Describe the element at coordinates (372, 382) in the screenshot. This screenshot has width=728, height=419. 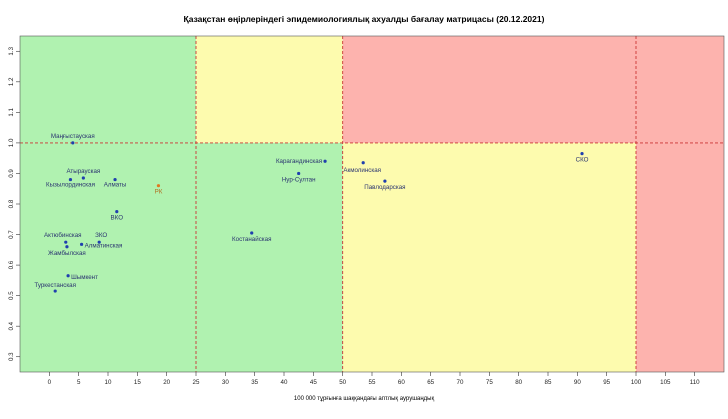
I see `x-tick-label: 55` at that location.